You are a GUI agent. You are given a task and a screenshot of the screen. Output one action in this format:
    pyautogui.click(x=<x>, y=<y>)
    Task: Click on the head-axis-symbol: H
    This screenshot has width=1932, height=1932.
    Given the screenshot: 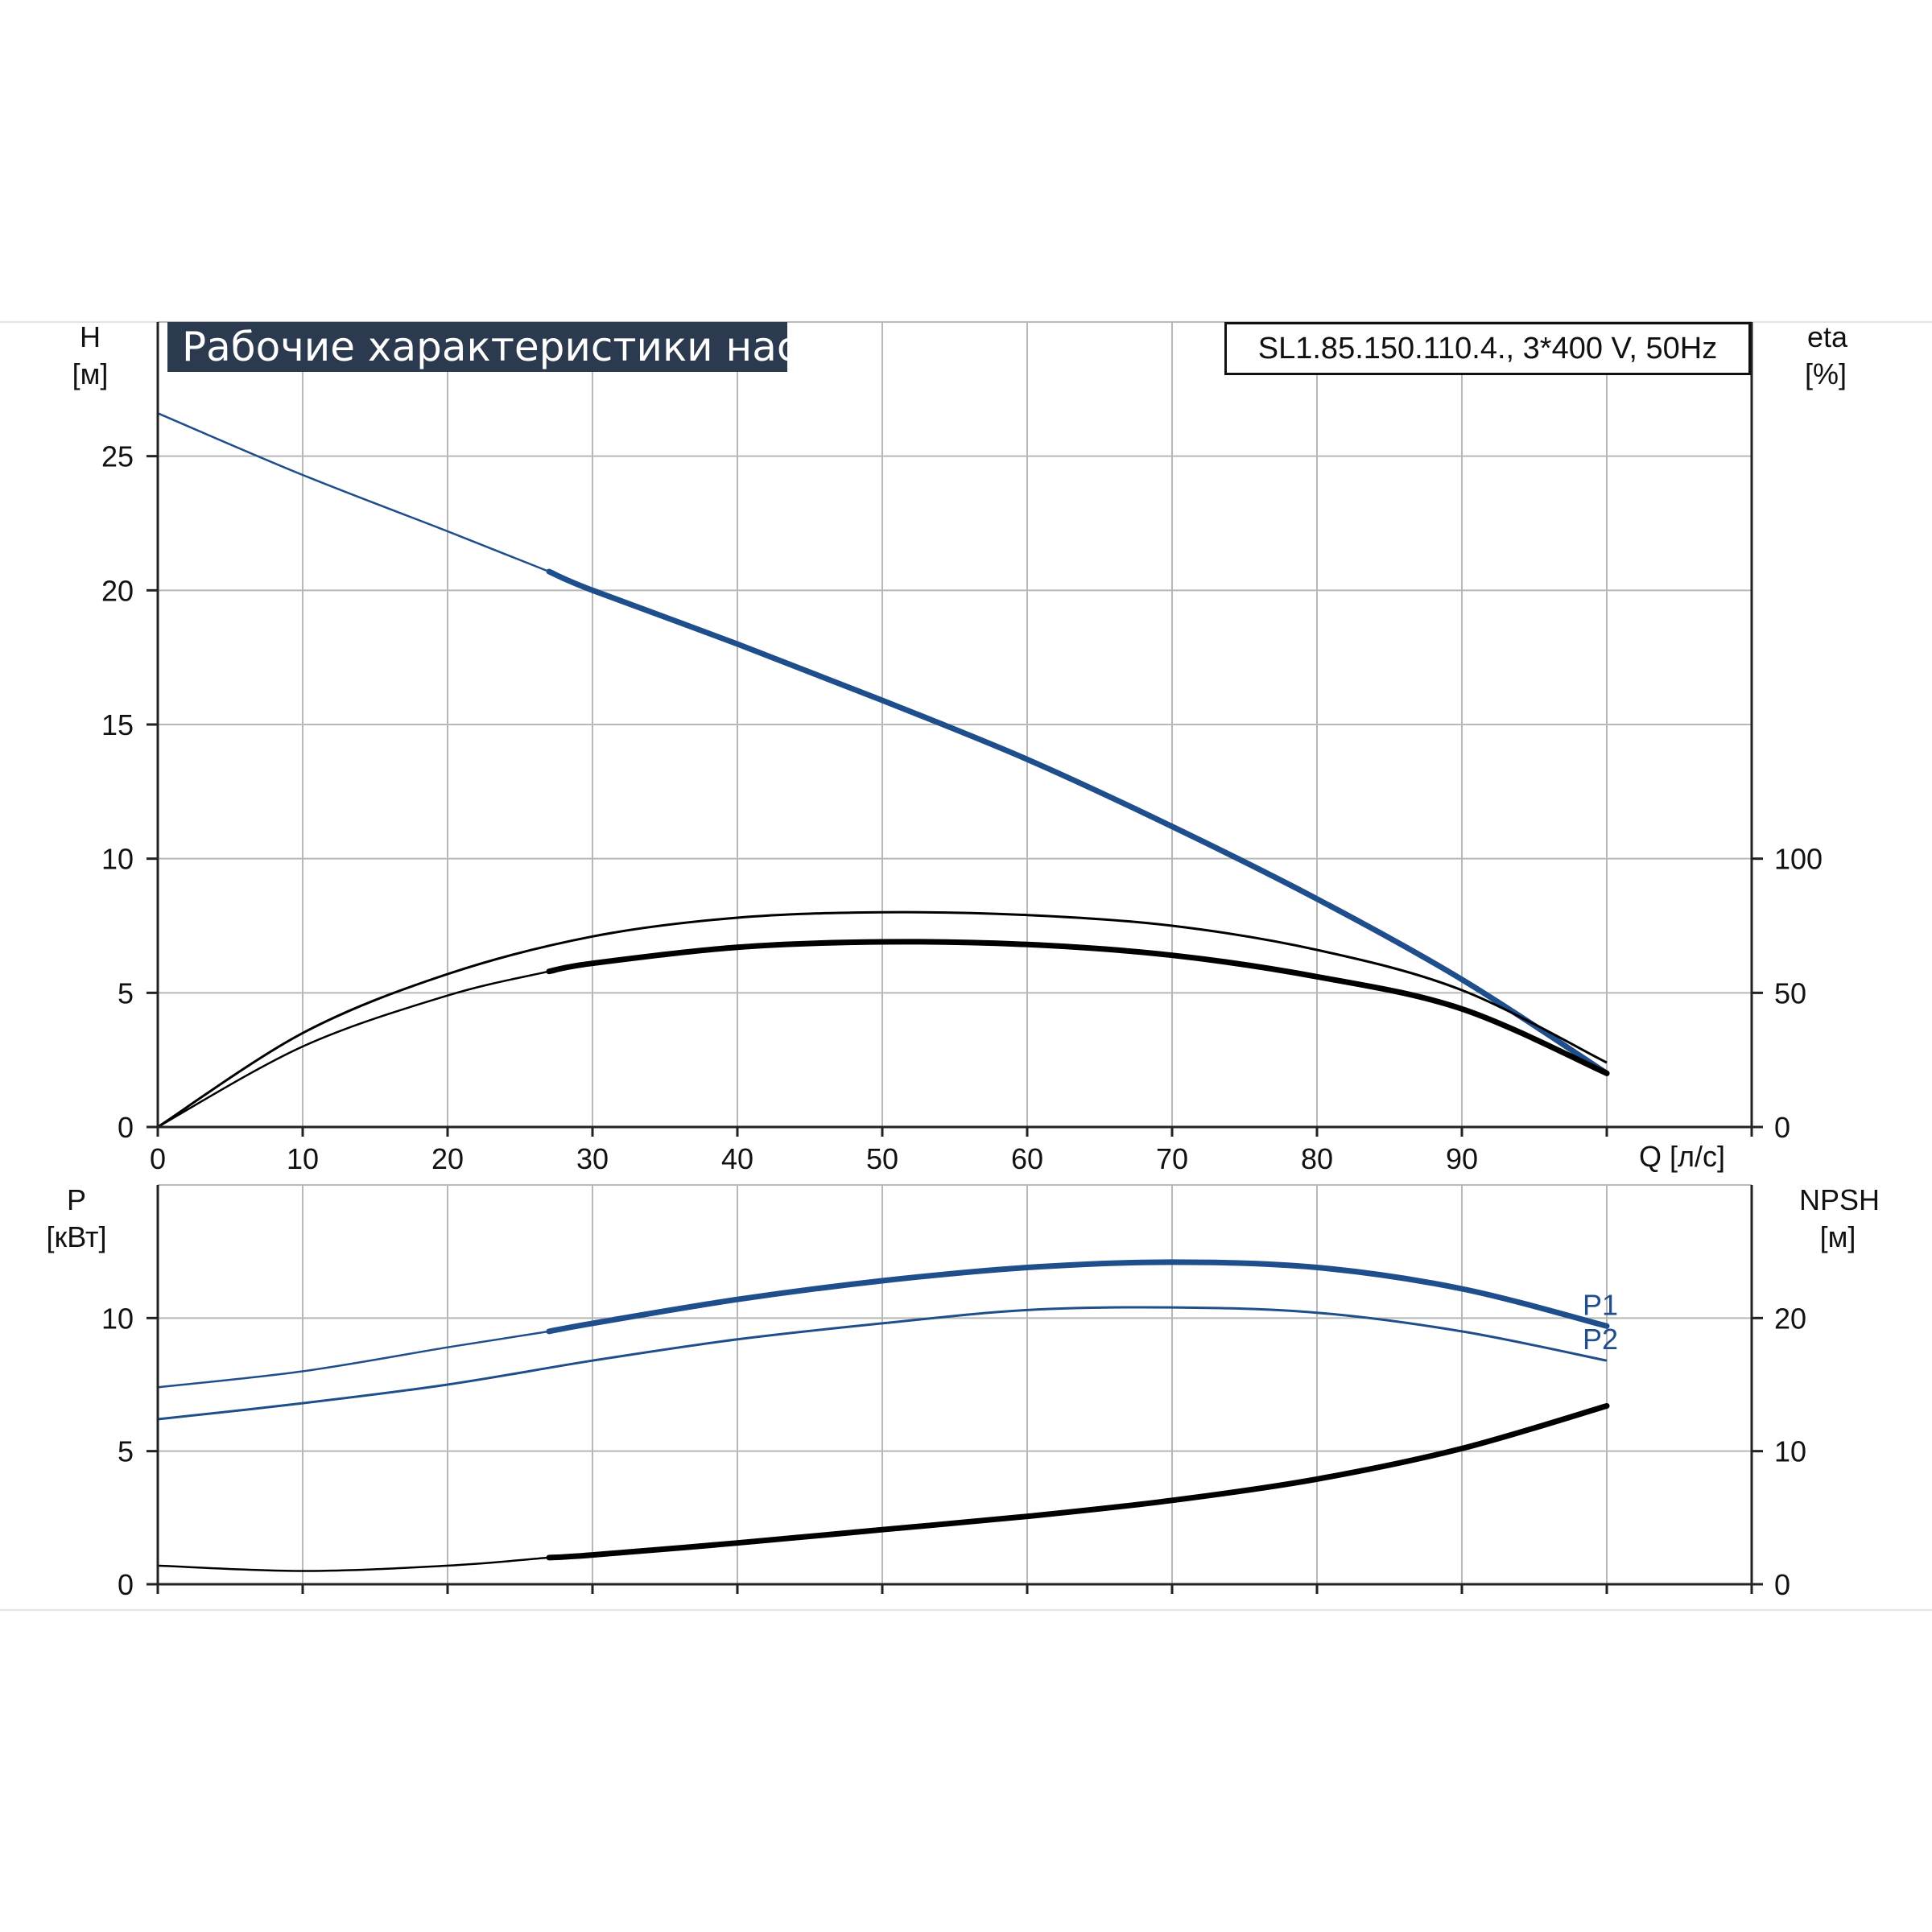 What is the action you would take?
    pyautogui.click(x=90, y=336)
    